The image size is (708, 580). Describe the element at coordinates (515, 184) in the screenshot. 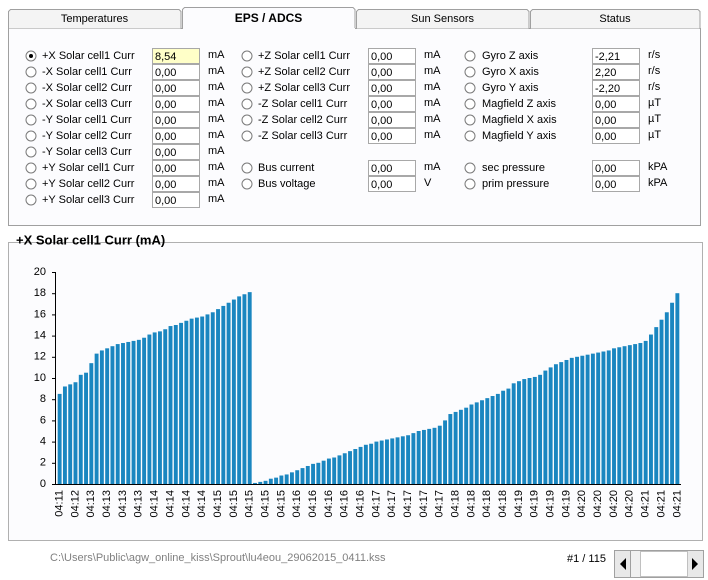

I see `field-label: prim pressure` at that location.